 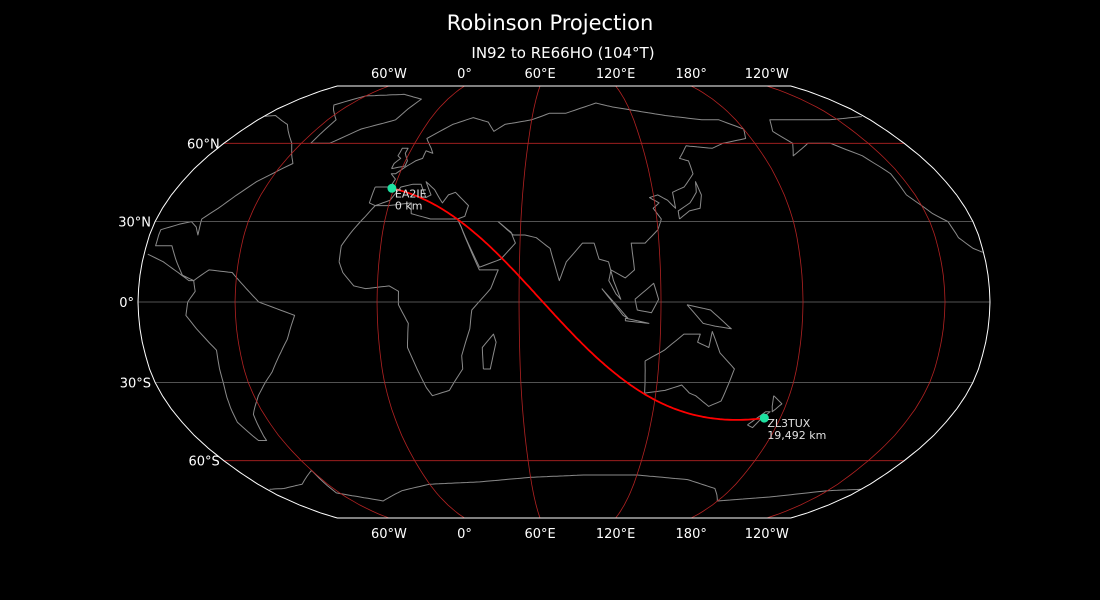 I want to click on lon-label-top: 60°E, so click(x=539, y=74).